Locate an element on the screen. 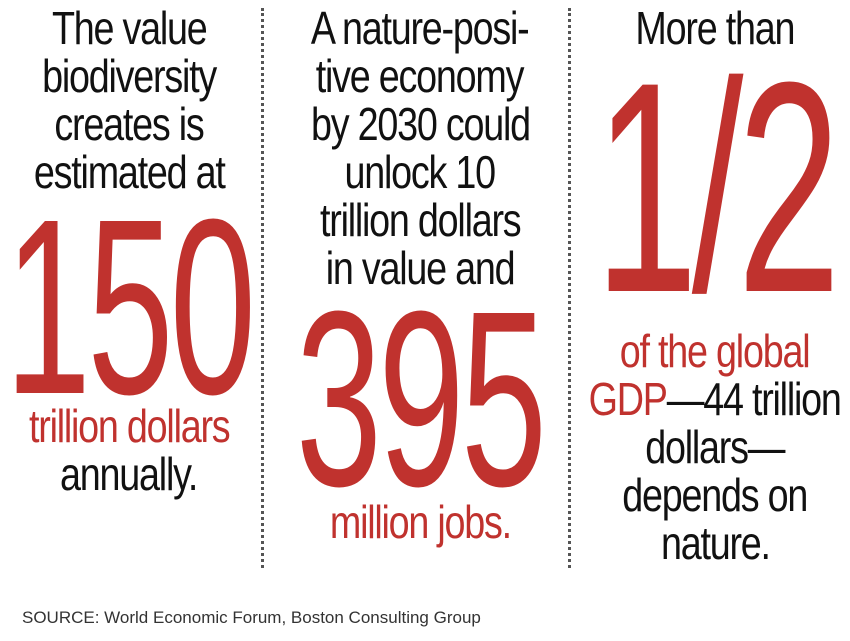  unit-label: trillion dollars is located at coordinates (129, 426).